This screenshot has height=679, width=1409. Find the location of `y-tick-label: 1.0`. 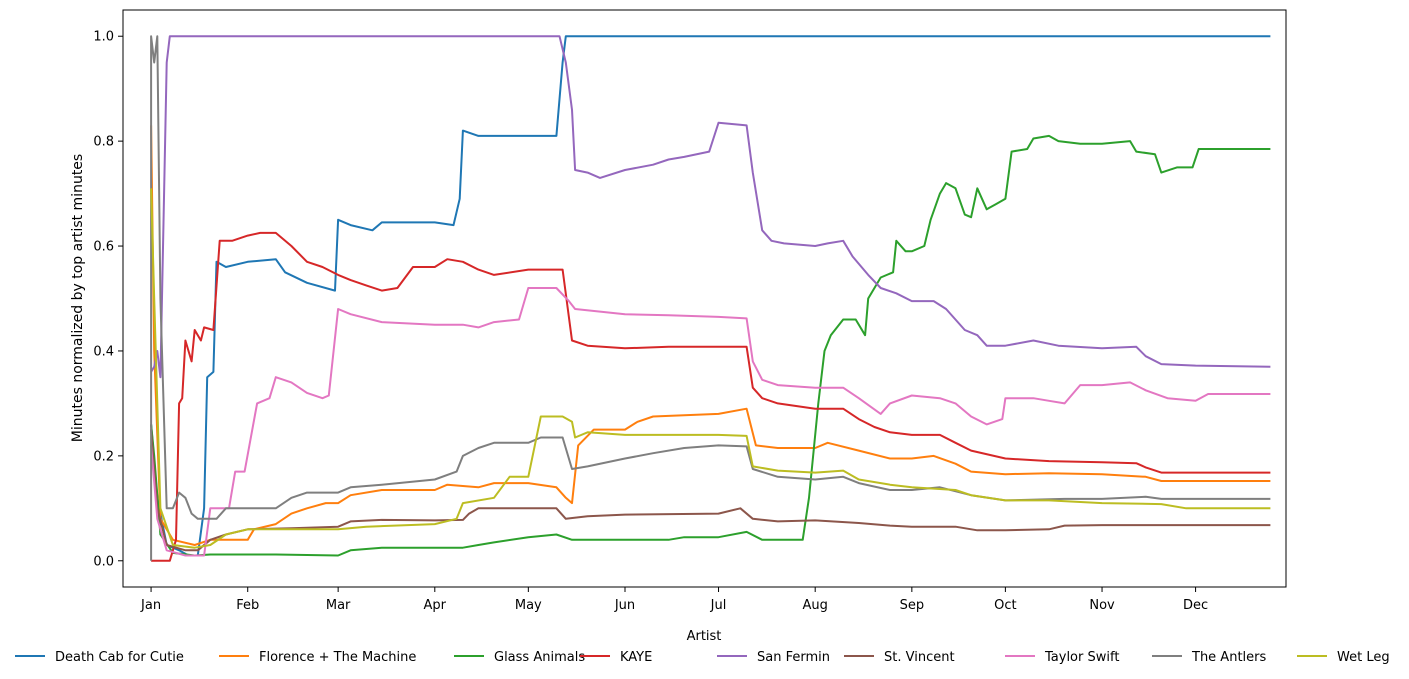

y-tick-label: 1.0 is located at coordinates (103, 37).